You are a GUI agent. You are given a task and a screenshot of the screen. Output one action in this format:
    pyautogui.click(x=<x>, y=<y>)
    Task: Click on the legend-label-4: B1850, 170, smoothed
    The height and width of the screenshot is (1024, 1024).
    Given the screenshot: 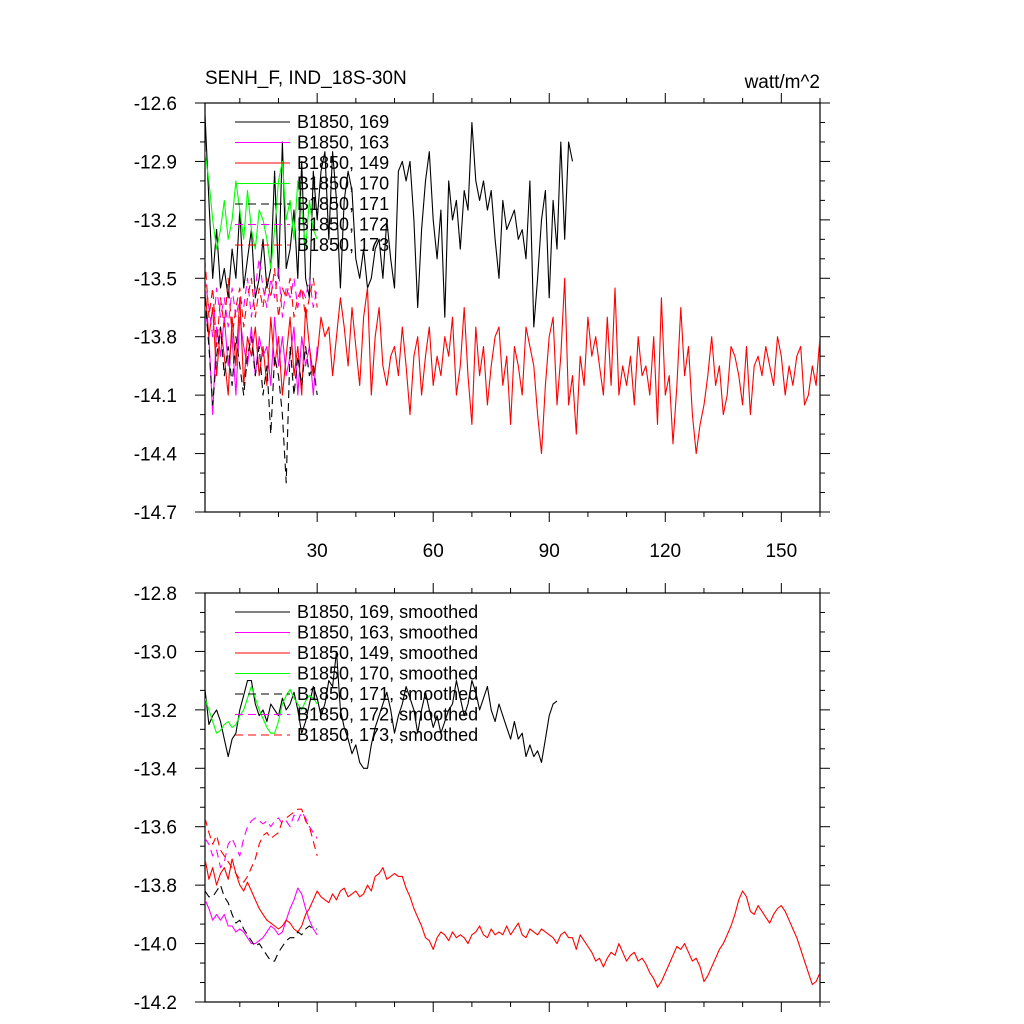 What is the action you would take?
    pyautogui.click(x=387, y=674)
    